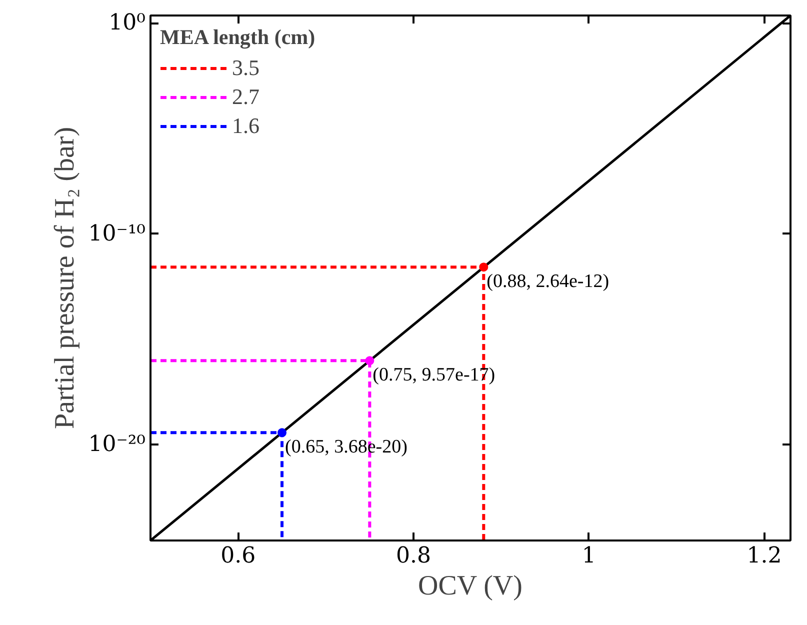  Describe the element at coordinates (117, 445) in the screenshot. I see `y-tick-label: 10⁻²⁰` at that location.